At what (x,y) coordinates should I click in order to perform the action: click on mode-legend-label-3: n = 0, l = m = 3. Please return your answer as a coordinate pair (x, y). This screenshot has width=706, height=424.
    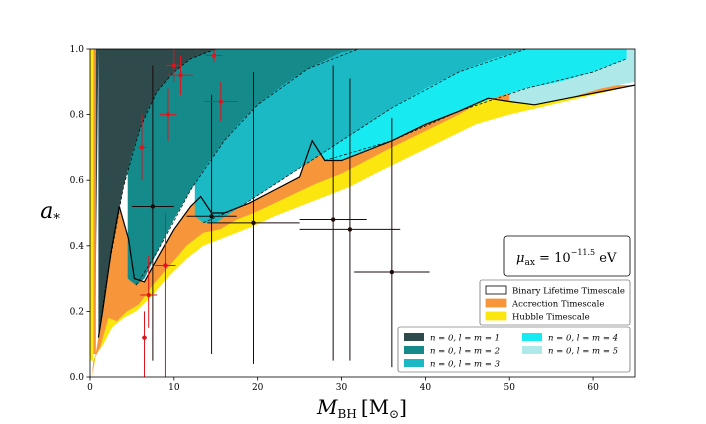
    Looking at the image, I should click on (465, 365).